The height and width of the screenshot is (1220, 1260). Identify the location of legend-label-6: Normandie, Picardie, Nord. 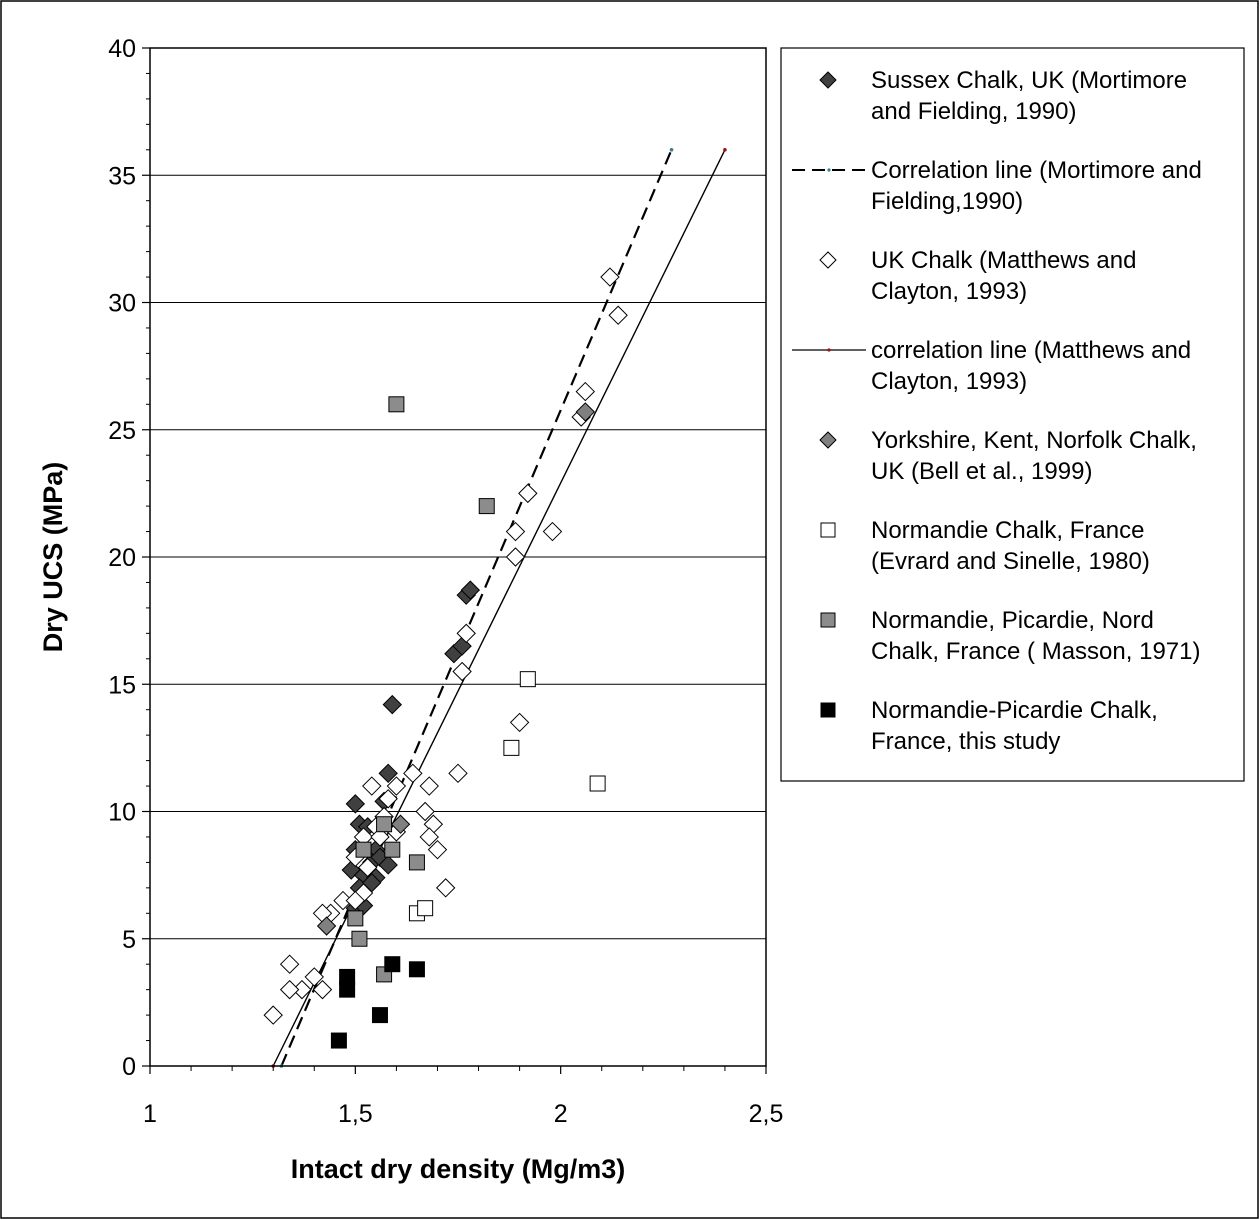
(1012, 620).